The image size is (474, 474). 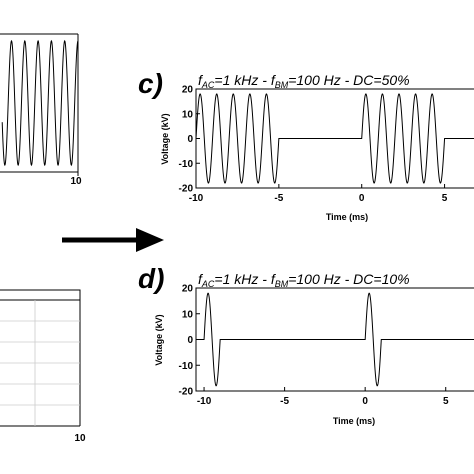 What do you see at coordinates (40, 363) in the screenshot?
I see `gridlines` at bounding box center [40, 363].